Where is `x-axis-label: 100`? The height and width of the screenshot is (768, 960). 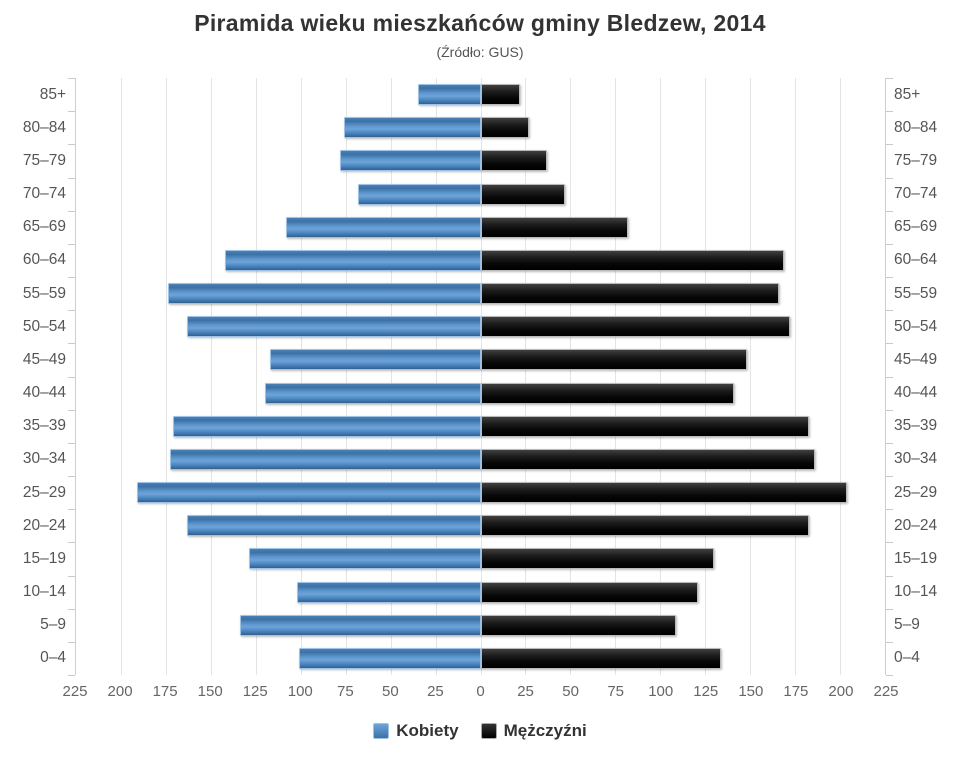 x-axis-label: 100 is located at coordinates (300, 691).